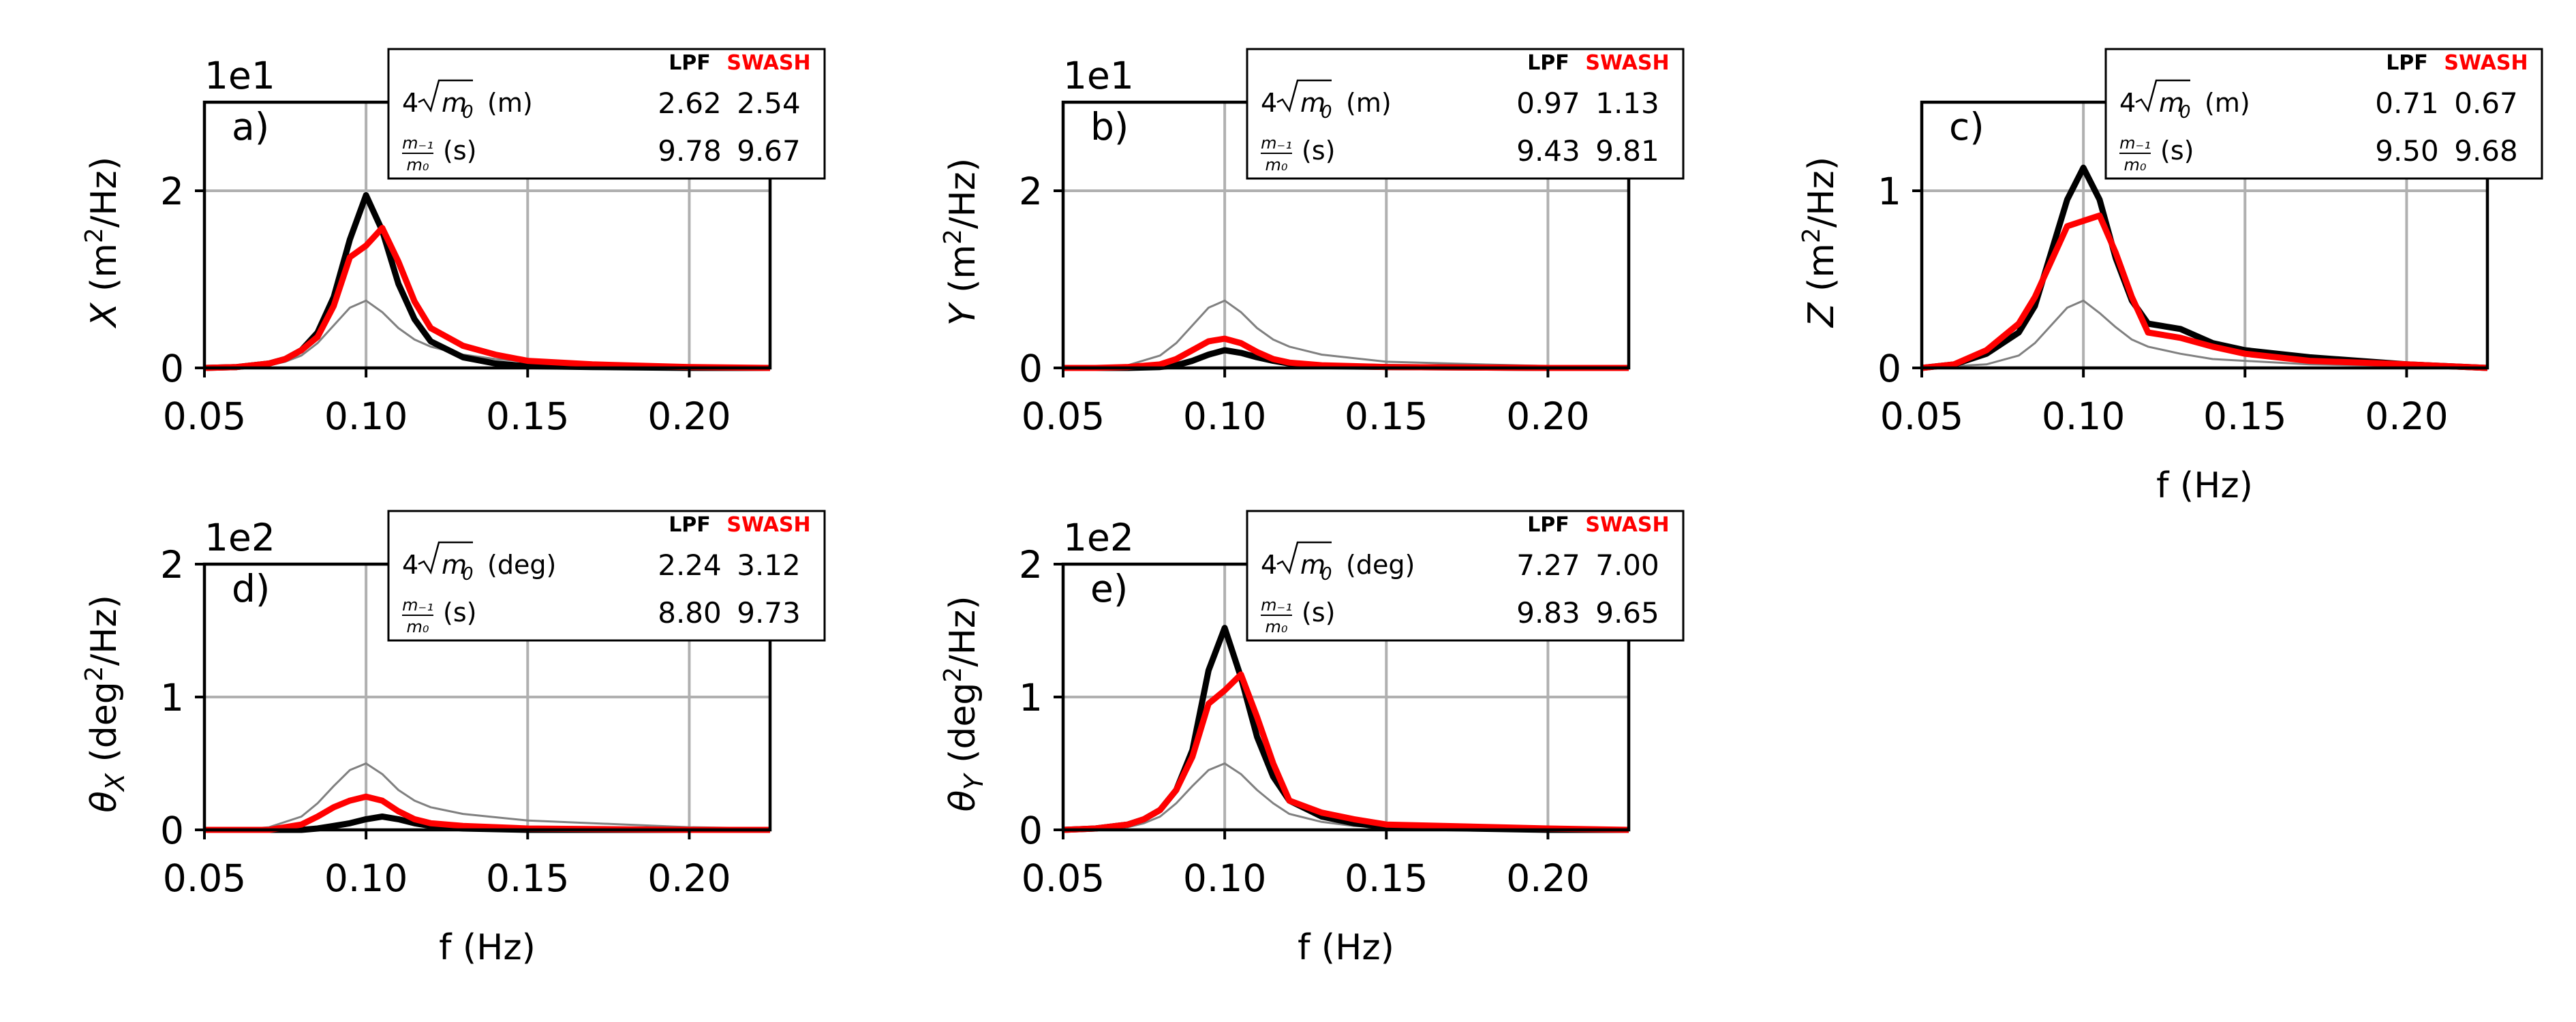 The width and height of the screenshot is (2576, 1022). What do you see at coordinates (769, 565) in the screenshot?
I see `table-value-swash: 3.12` at bounding box center [769, 565].